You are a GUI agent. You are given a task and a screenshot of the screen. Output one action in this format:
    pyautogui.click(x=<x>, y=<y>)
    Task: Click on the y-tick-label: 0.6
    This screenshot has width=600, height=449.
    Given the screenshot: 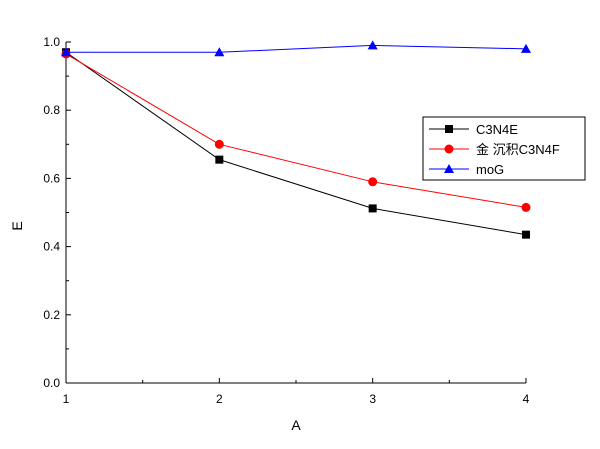 What is the action you would take?
    pyautogui.click(x=51, y=178)
    